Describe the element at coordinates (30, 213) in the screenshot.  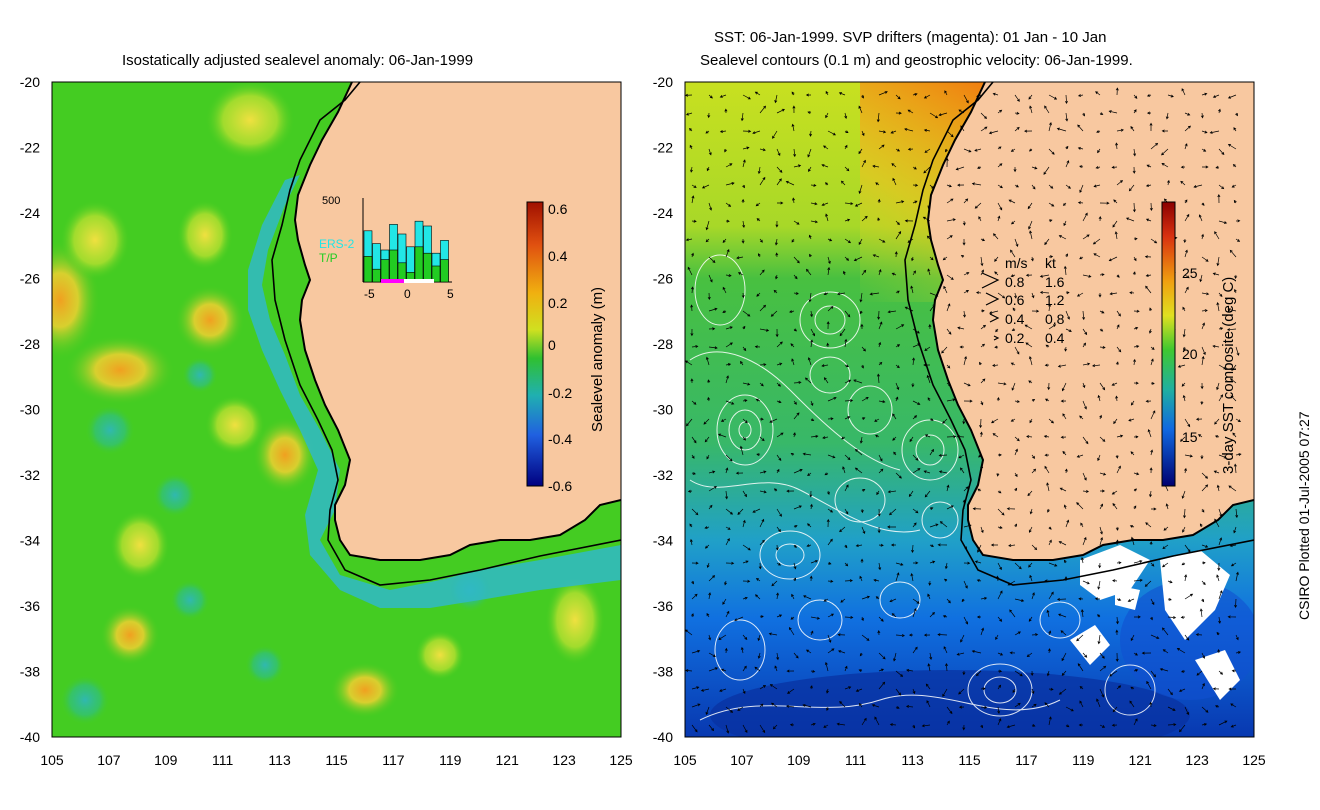
I see `left-ytick--24: -24` at that location.